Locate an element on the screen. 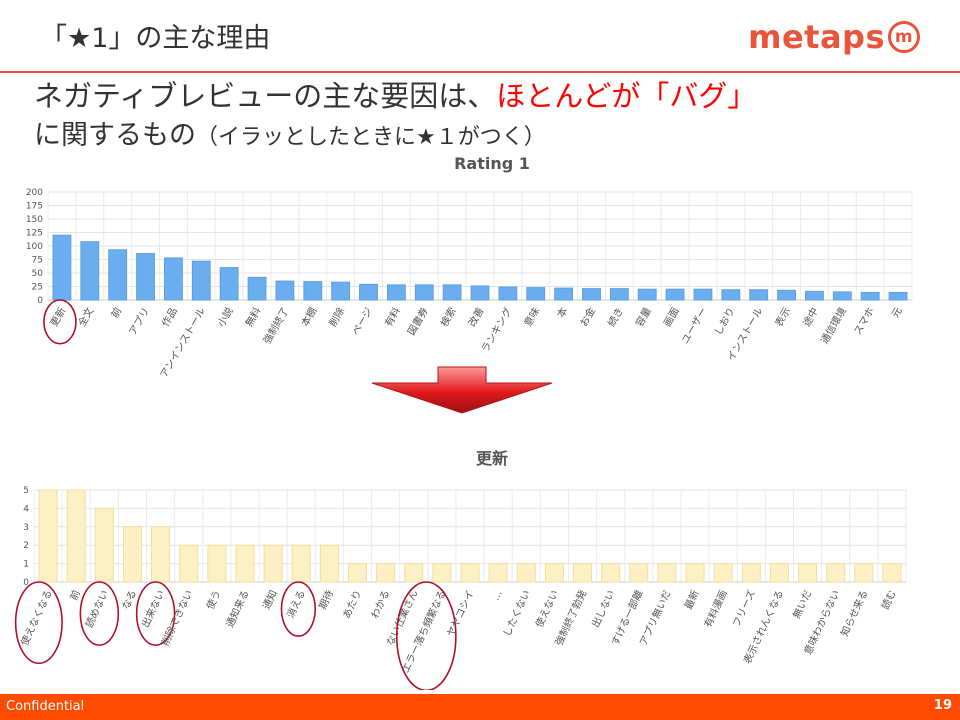 Image resolution: width=960 pixels, height=720 pixels. bar-小説 is located at coordinates (229, 284).